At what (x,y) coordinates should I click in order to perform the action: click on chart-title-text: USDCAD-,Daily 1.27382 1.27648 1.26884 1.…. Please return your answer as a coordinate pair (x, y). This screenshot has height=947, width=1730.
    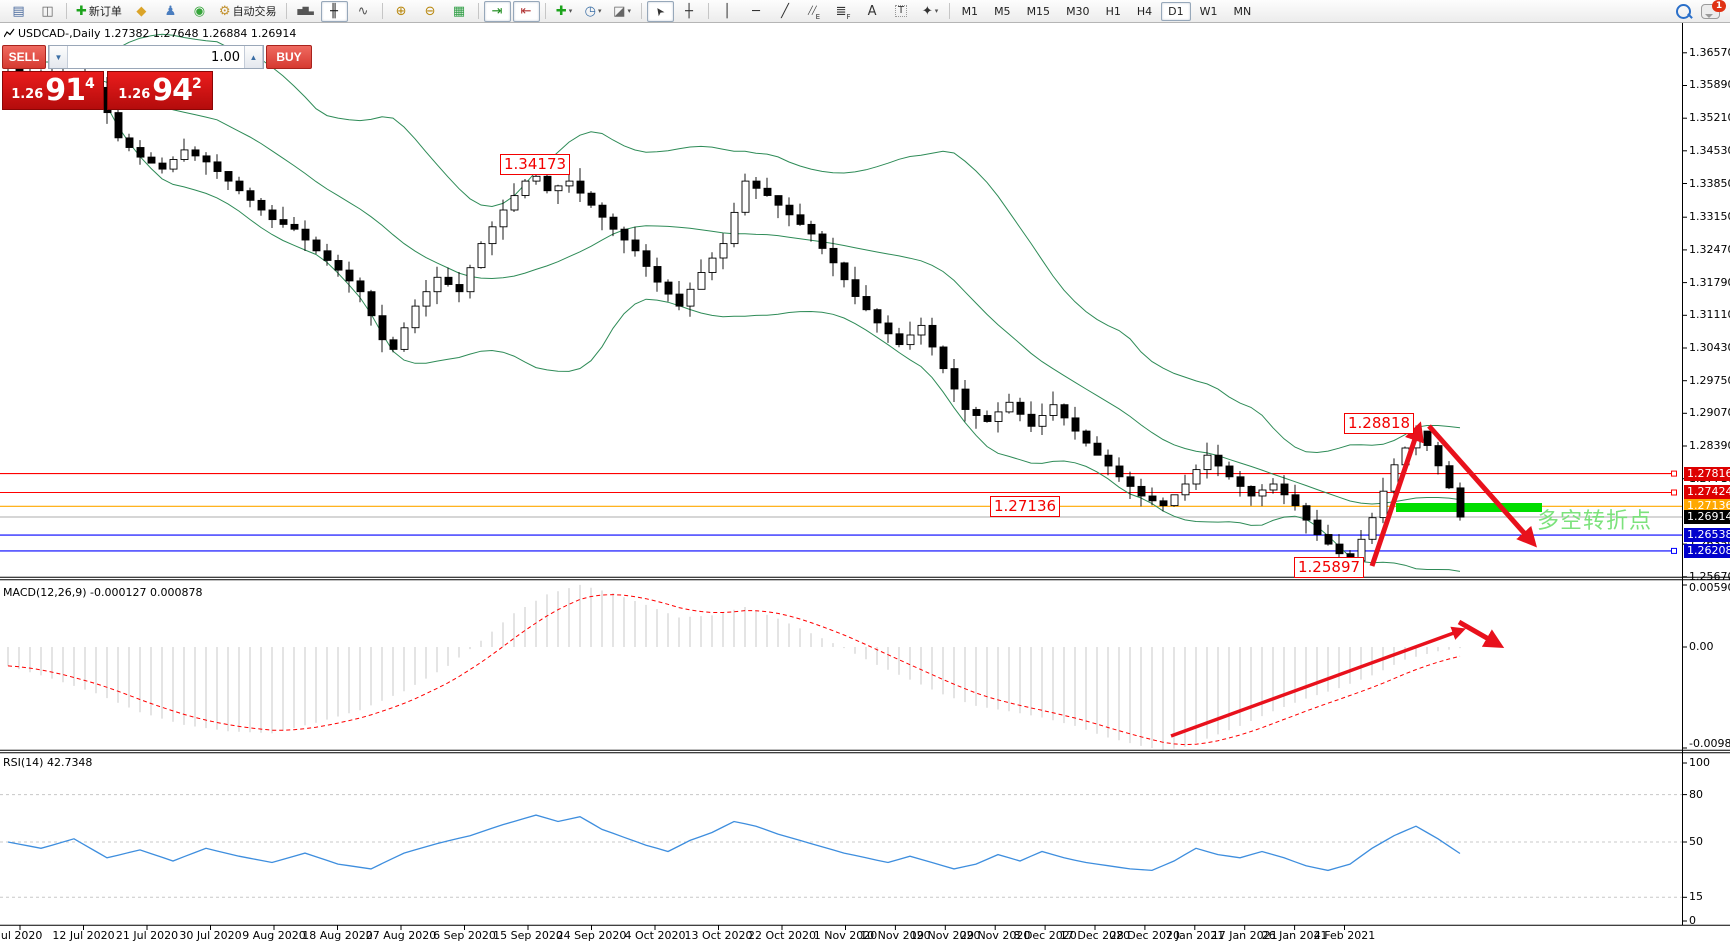
    Looking at the image, I should click on (157, 33).